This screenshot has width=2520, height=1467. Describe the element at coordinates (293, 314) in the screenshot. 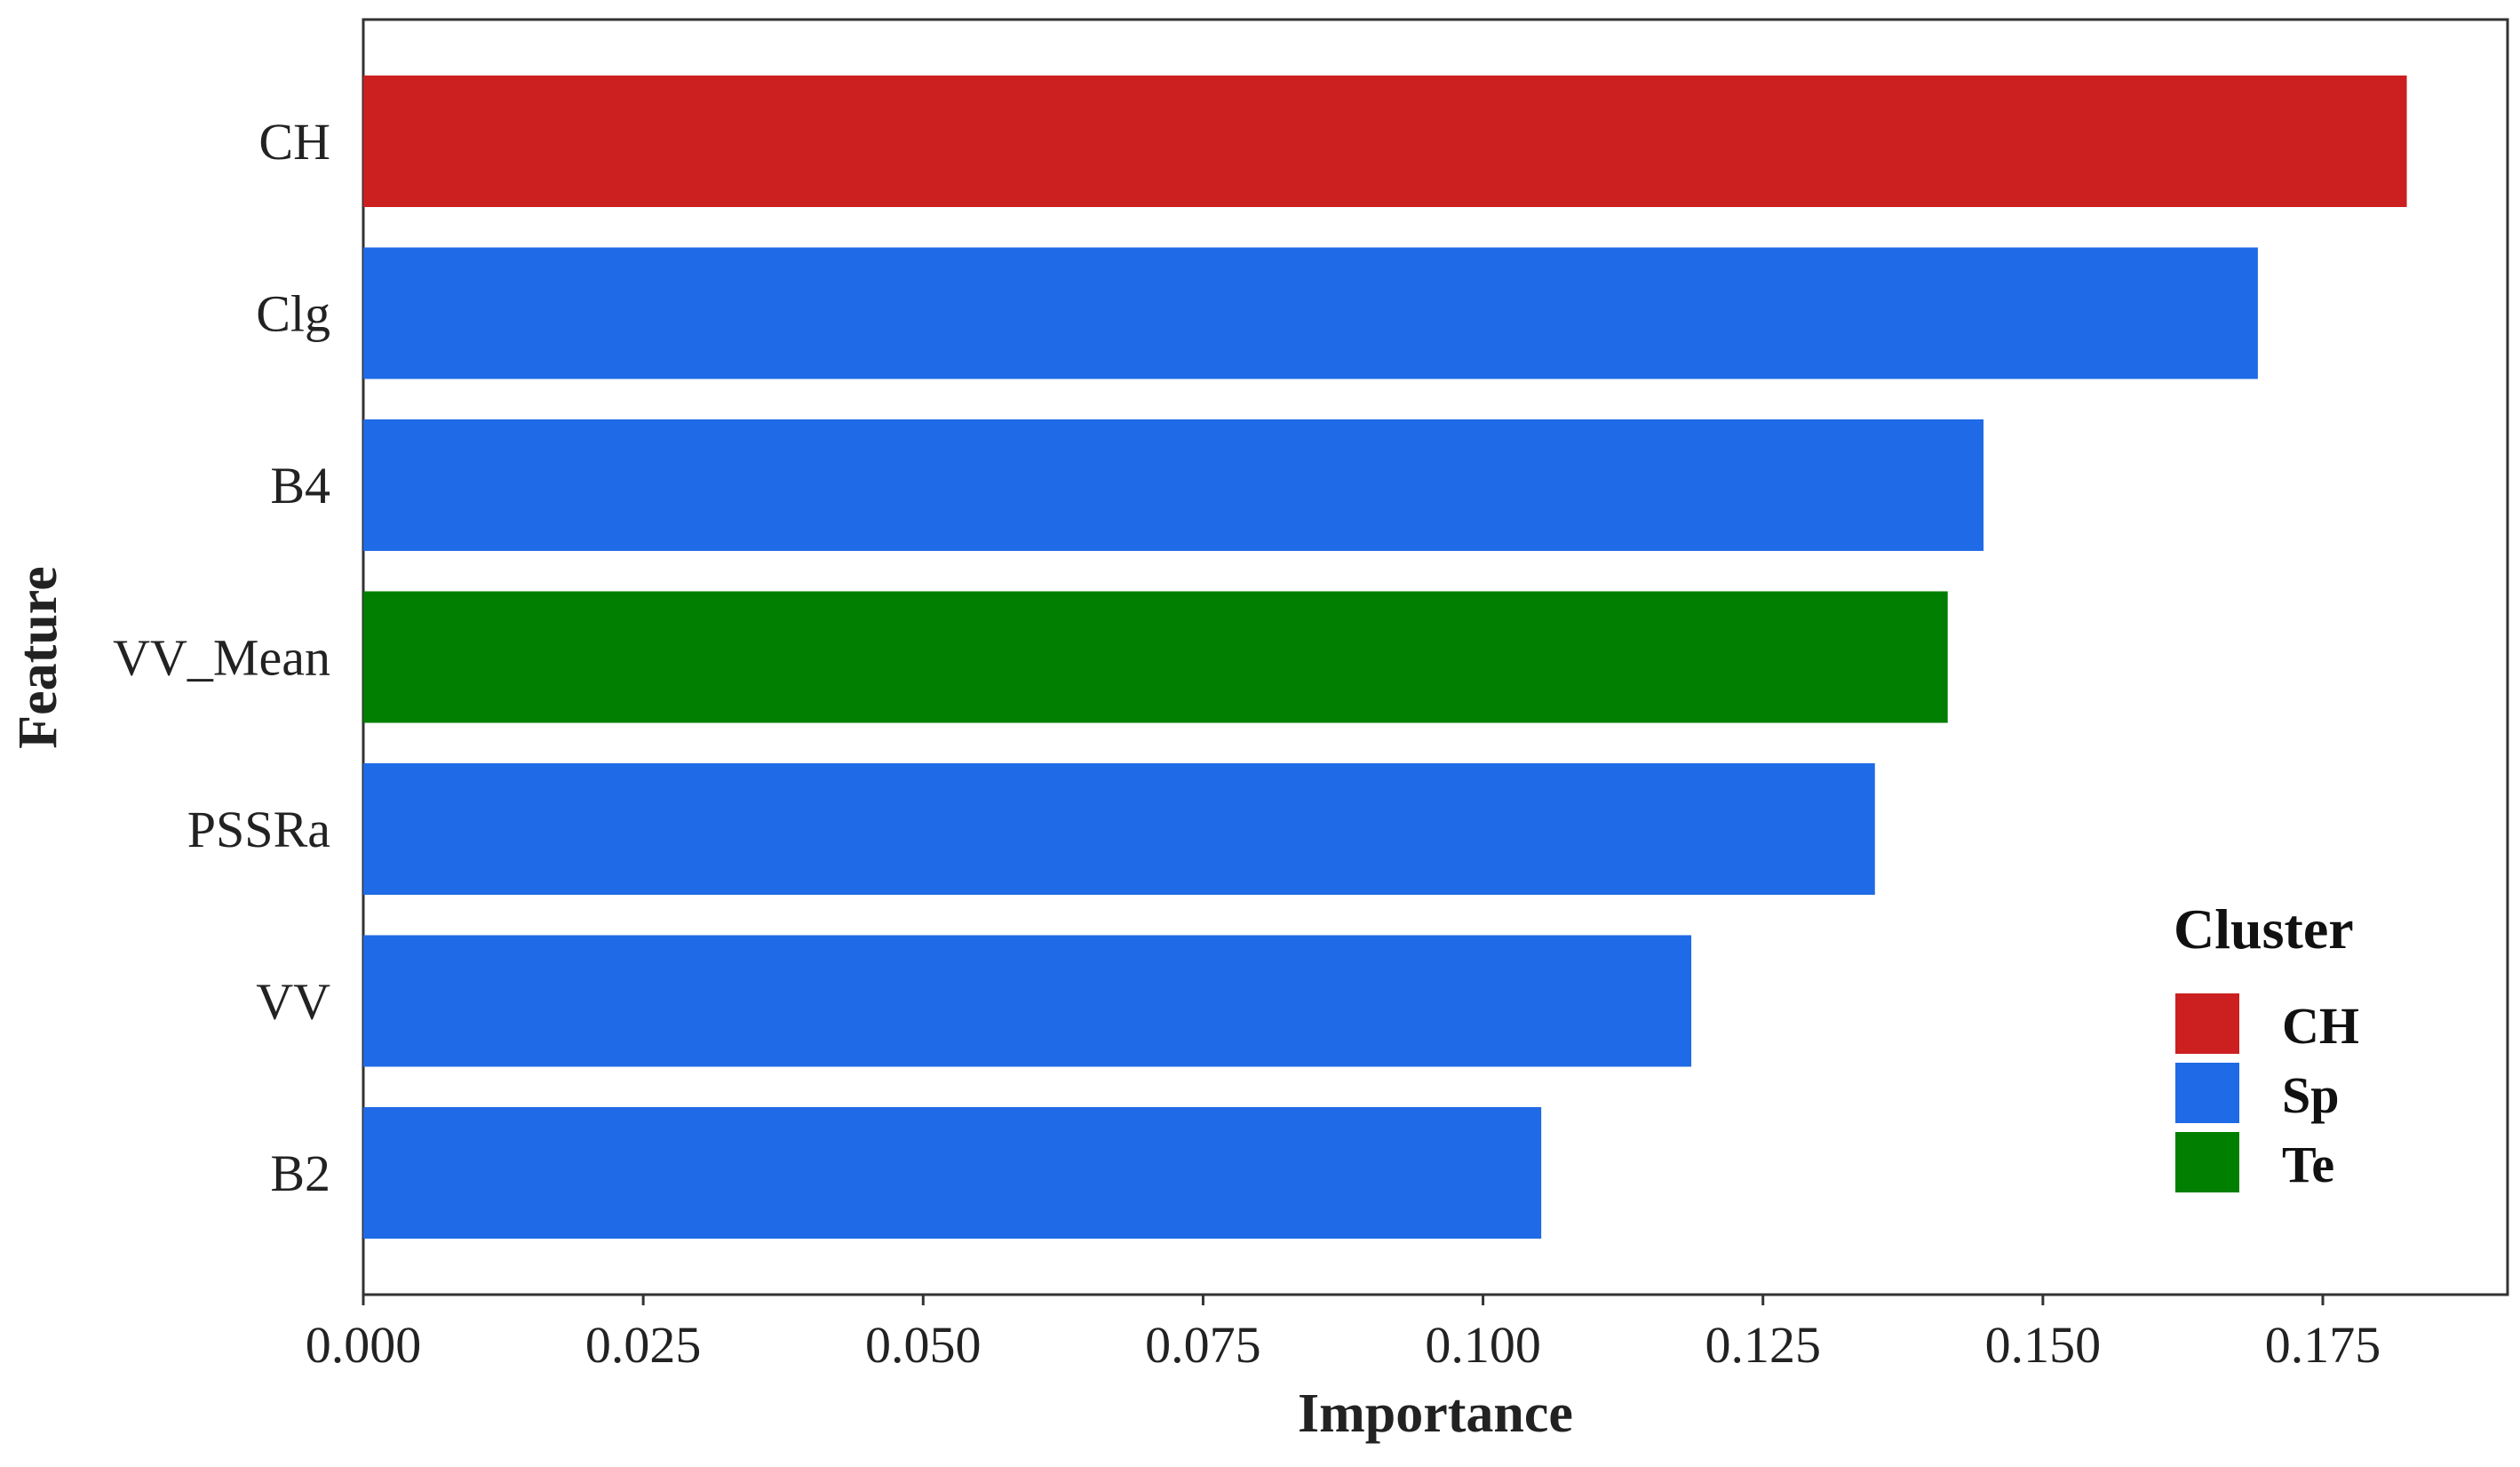

I see `y-tick-label-clg: Clg` at that location.